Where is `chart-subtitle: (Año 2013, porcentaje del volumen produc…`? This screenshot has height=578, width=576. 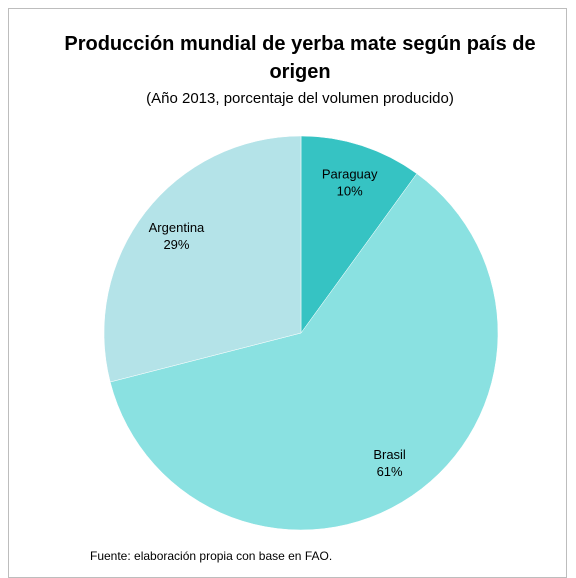 chart-subtitle: (Año 2013, porcentaje del volumen produc… is located at coordinates (300, 98).